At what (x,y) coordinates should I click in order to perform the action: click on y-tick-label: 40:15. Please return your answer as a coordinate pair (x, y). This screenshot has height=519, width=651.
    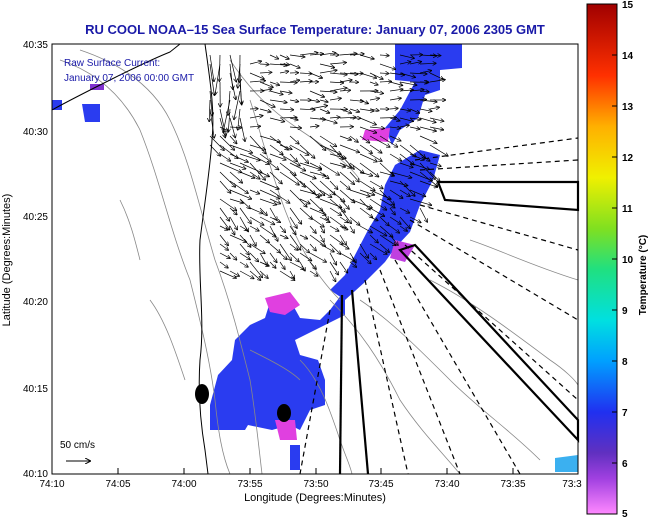
    Looking at the image, I should click on (35, 389).